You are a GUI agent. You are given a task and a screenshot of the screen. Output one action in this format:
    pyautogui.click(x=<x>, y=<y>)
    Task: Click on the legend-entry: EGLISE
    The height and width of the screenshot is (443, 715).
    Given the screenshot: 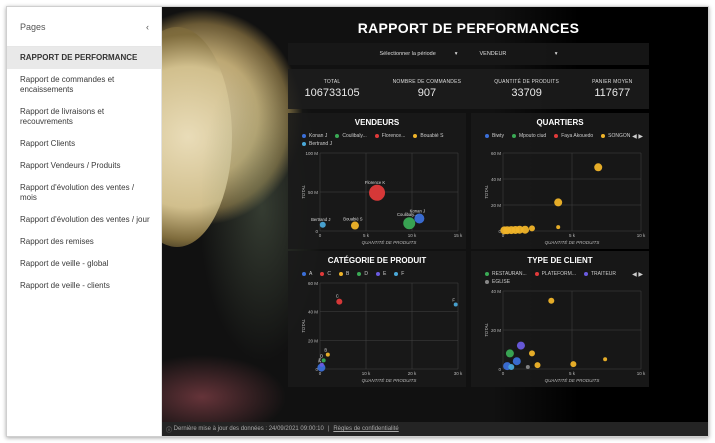 What is the action you would take?
    pyautogui.click(x=497, y=282)
    